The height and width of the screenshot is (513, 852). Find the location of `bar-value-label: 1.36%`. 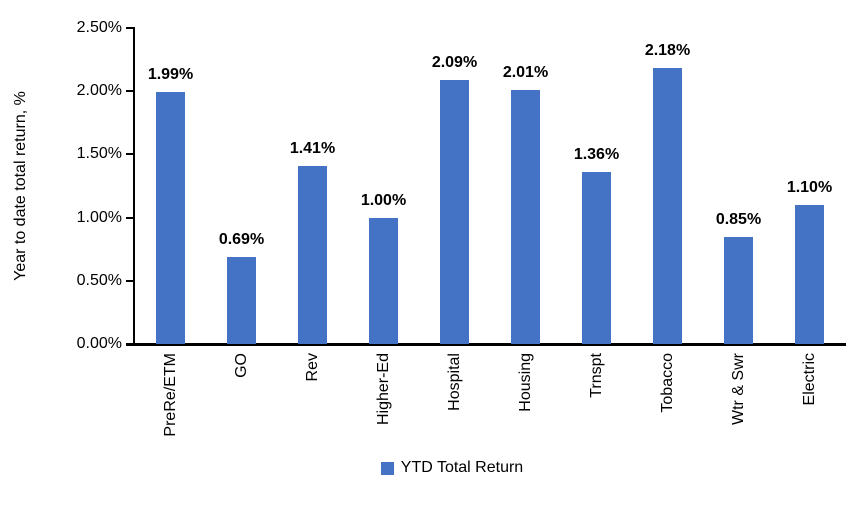

bar-value-label: 1.36% is located at coordinates (596, 155).